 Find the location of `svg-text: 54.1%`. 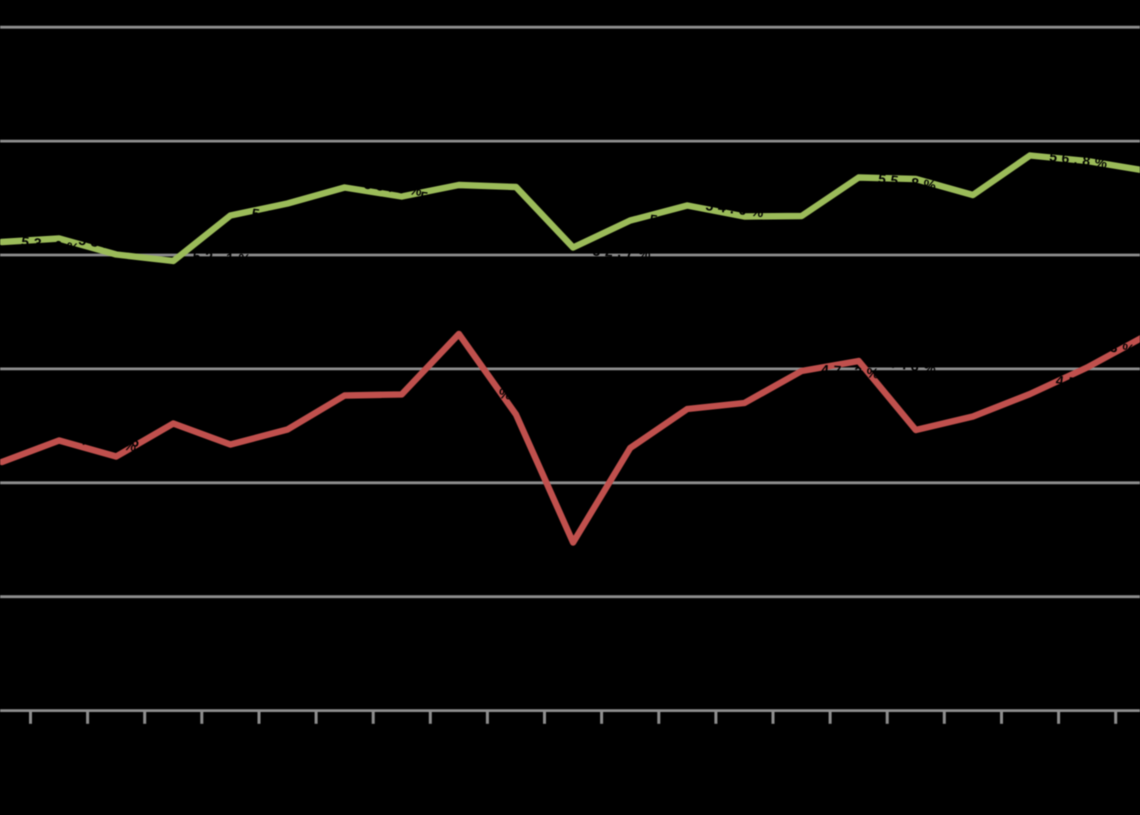

svg-text: 54.1% is located at coordinates (283, 217).